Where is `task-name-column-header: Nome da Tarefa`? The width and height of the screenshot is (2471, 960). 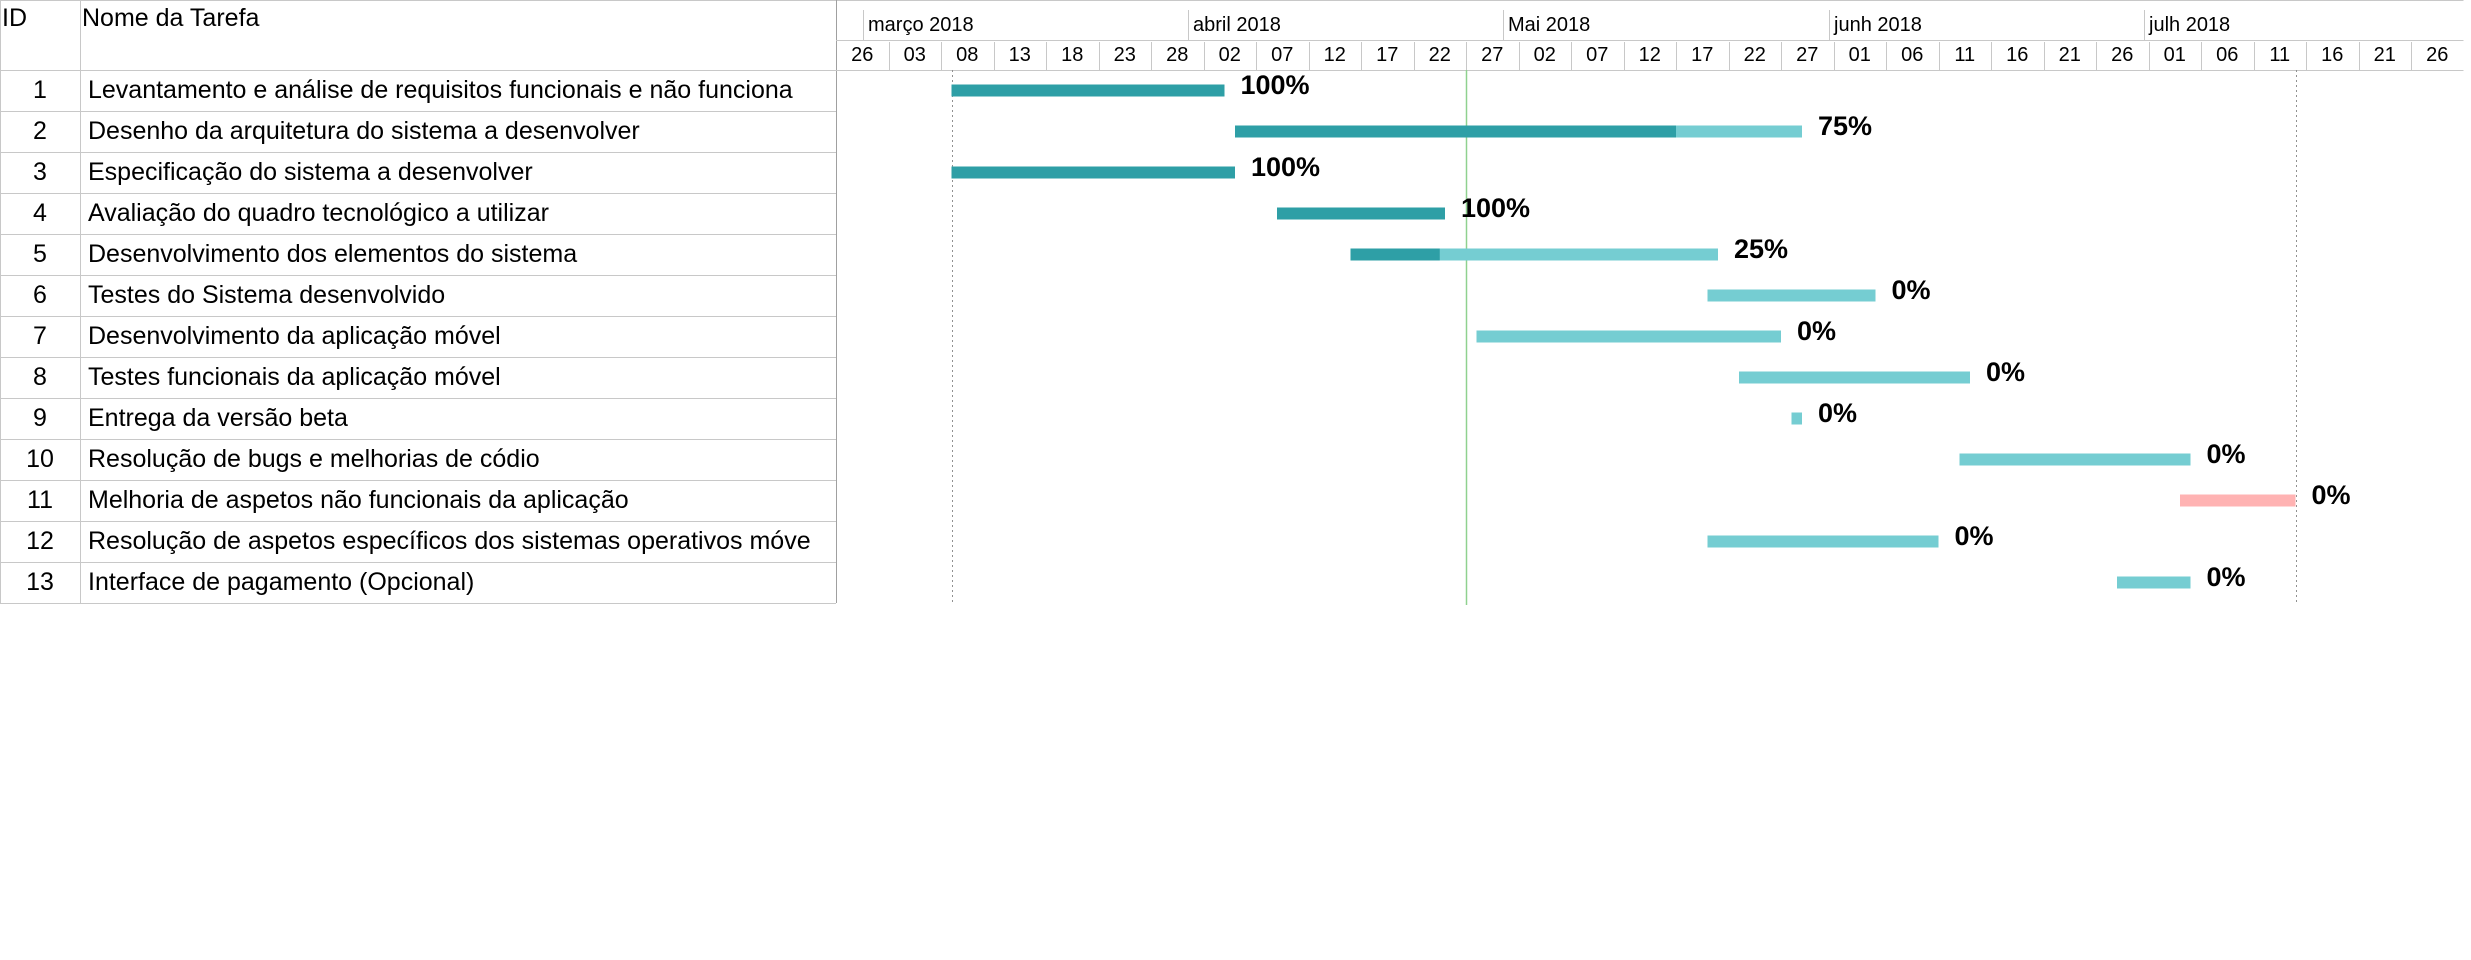
task-name-column-header: Nome da Tarefa is located at coordinates (171, 18).